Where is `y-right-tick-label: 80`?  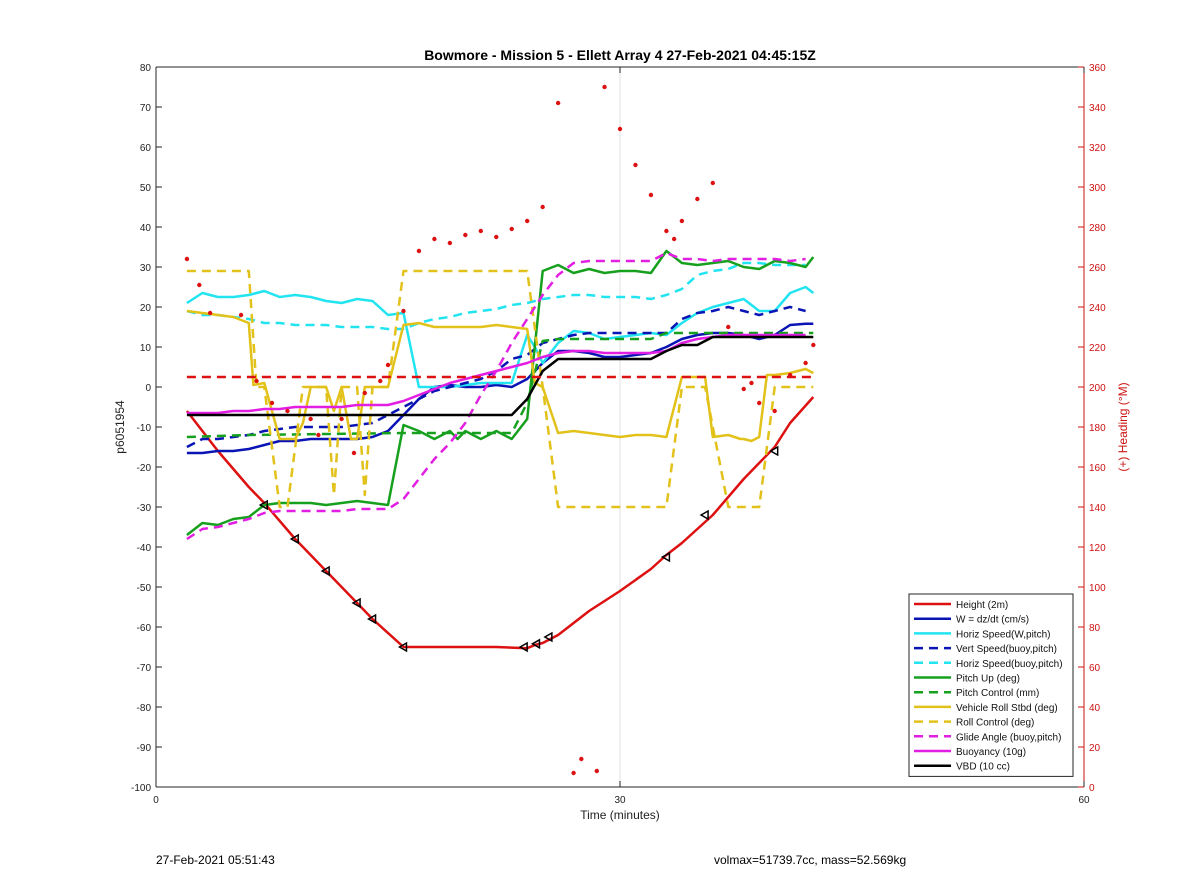
y-right-tick-label: 80 is located at coordinates (1095, 628).